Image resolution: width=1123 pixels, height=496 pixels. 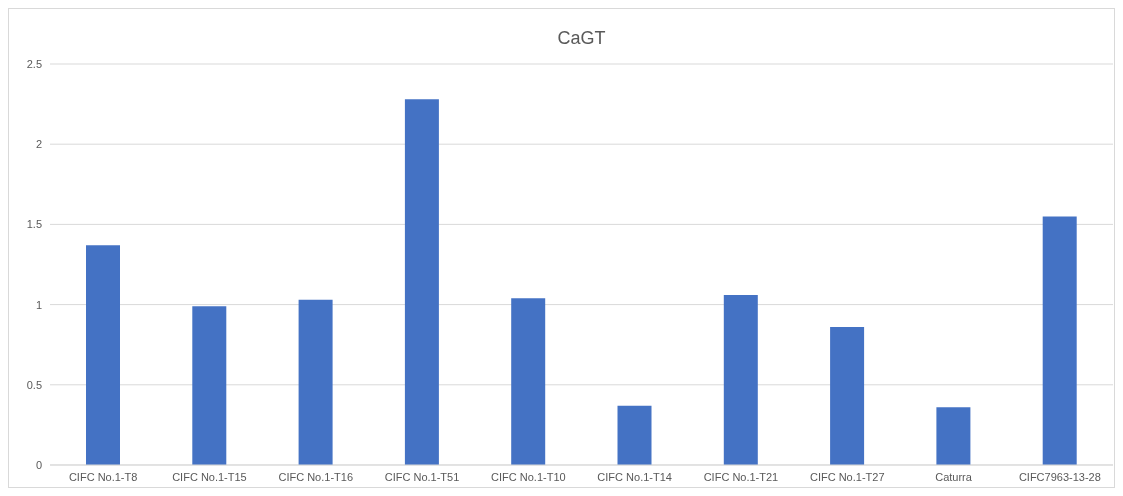 I want to click on y-tick-label: 0, so click(x=38, y=464).